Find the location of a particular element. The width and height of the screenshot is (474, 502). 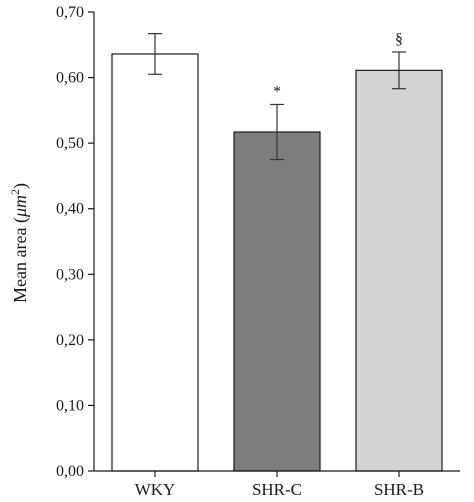

bar-shr-c is located at coordinates (277, 301).